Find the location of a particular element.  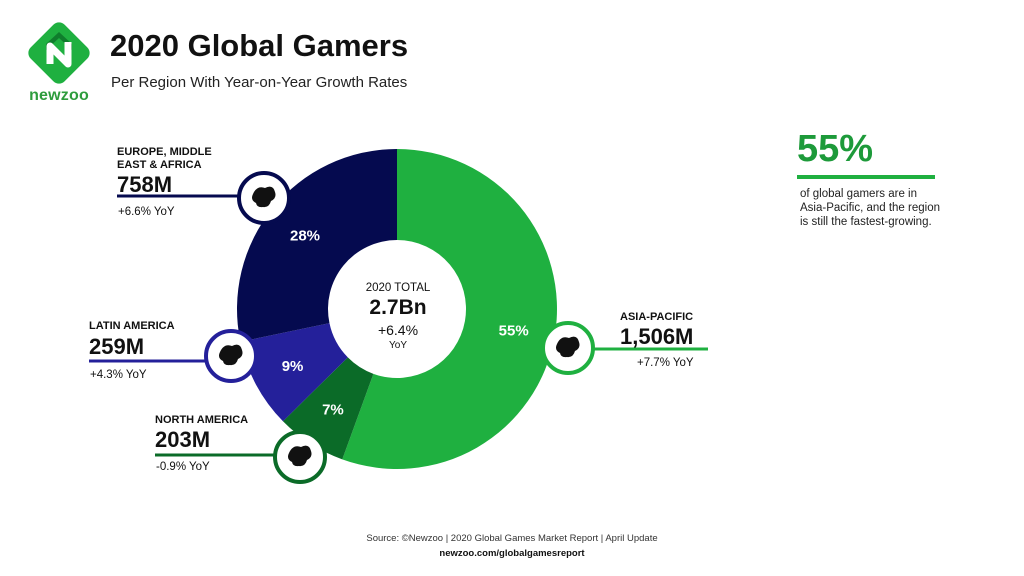

latin-america-map-icon is located at coordinates (231, 355).